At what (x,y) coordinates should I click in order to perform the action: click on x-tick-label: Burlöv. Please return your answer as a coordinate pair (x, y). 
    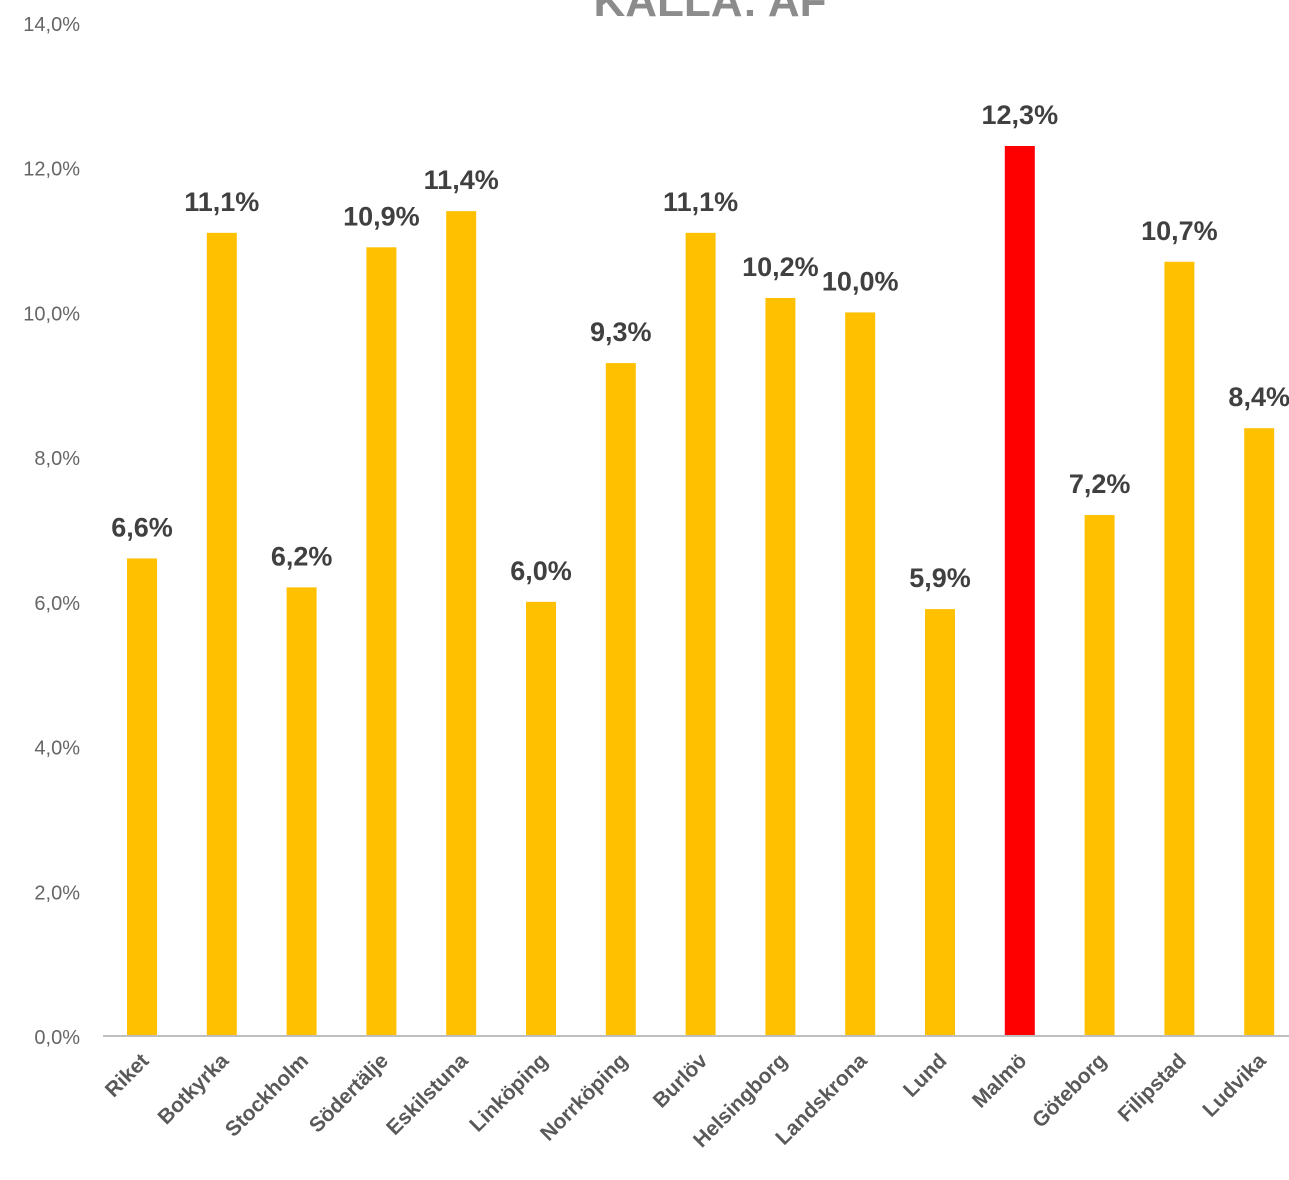
    Looking at the image, I should click on (681, 1081).